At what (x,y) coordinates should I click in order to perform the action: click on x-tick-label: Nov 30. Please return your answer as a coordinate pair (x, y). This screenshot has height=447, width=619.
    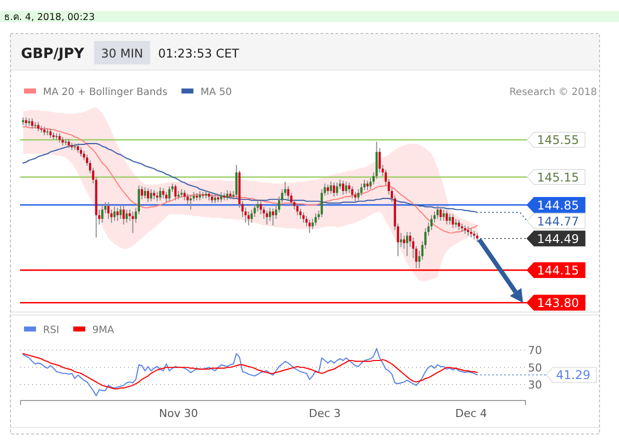
    Looking at the image, I should click on (178, 413).